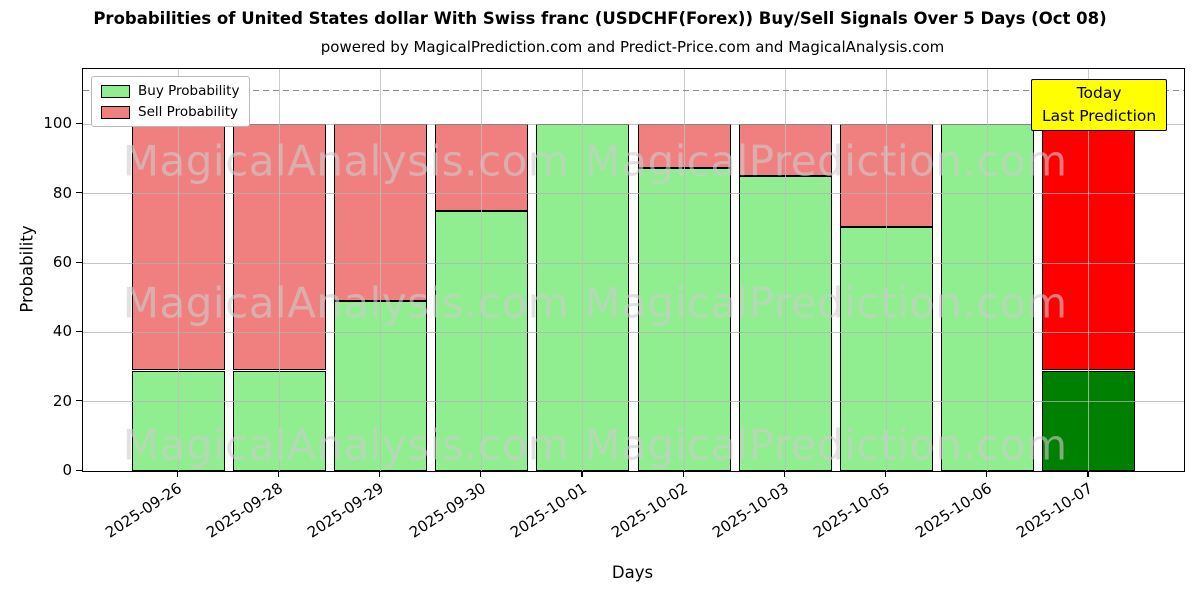  I want to click on y-tick-label: 40, so click(62, 331).